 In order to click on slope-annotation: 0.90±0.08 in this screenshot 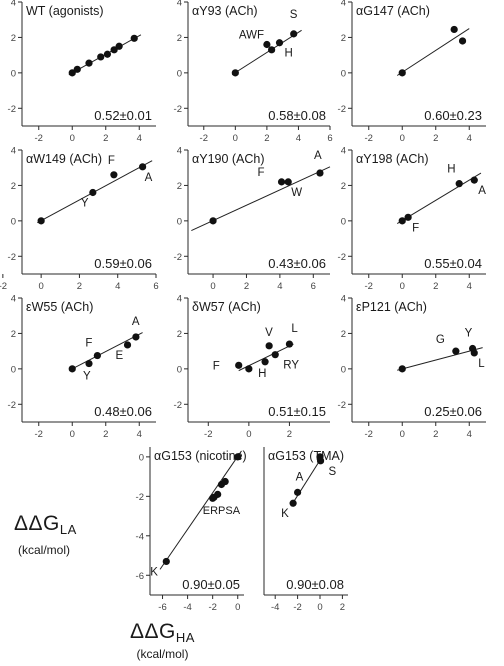, I will do `click(315, 584)`.